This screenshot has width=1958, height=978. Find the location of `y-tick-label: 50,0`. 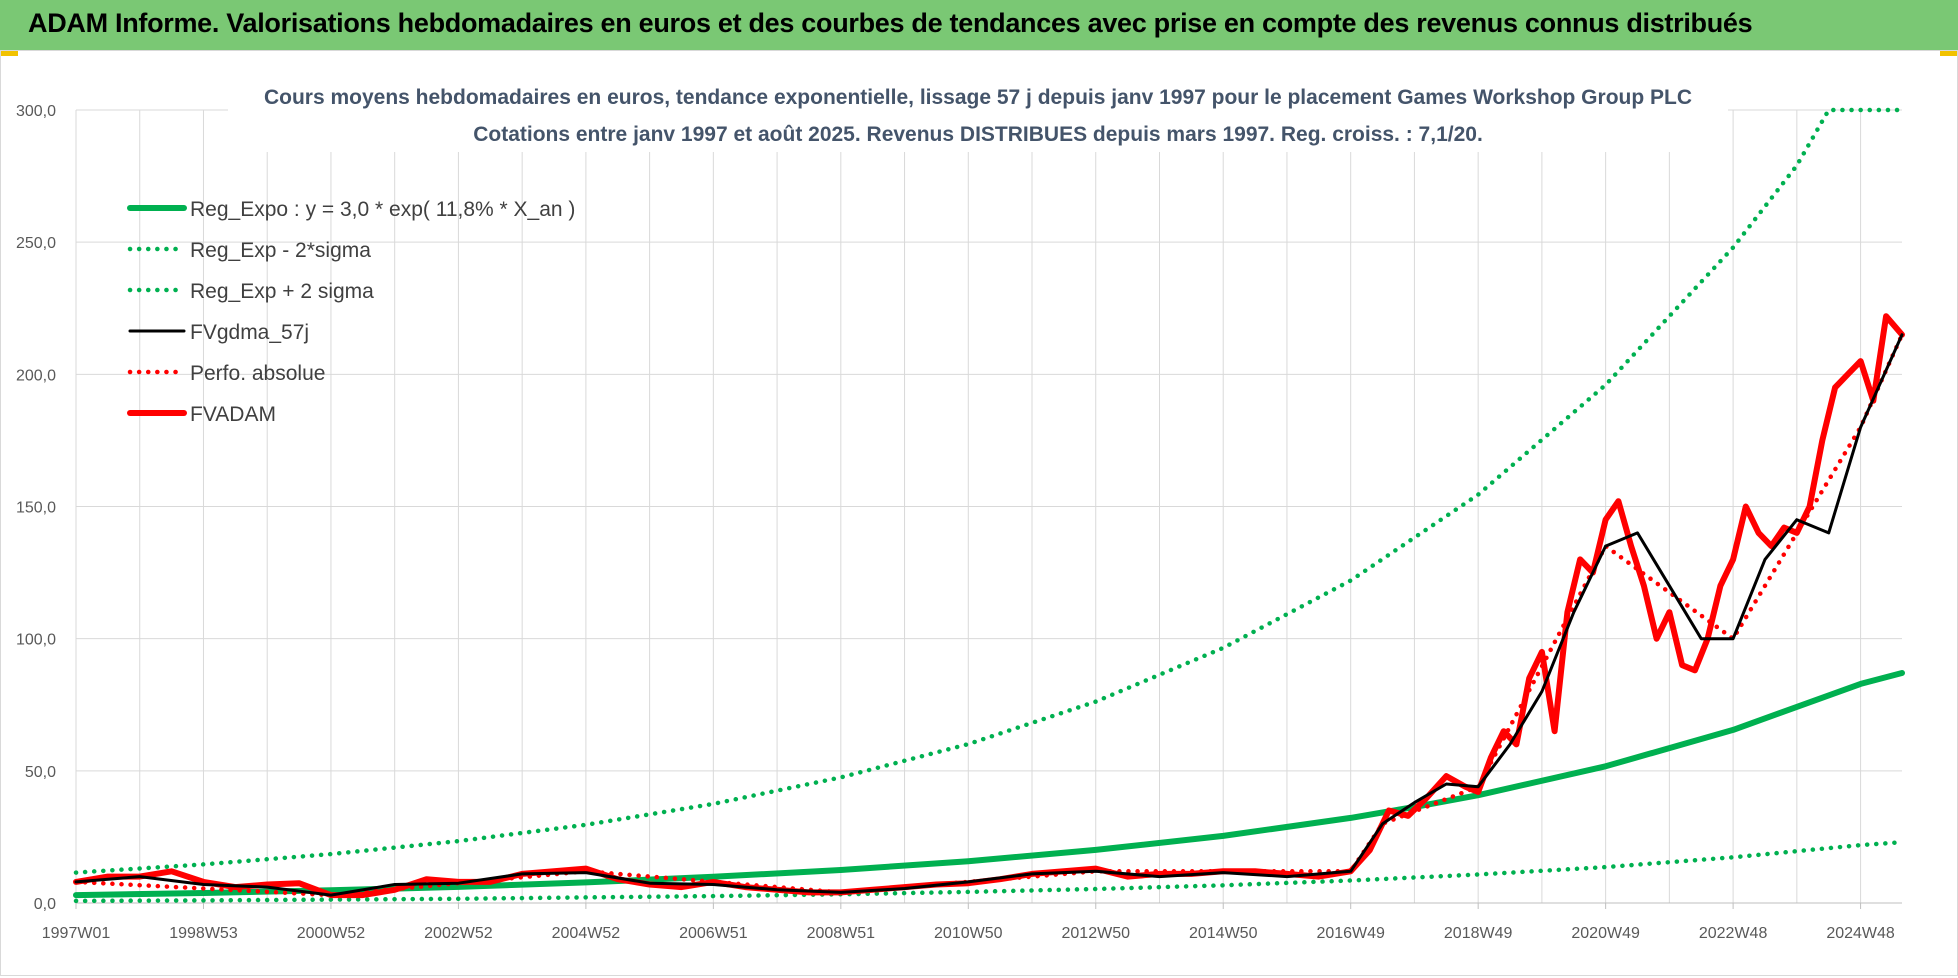

y-tick-label: 50,0 is located at coordinates (40, 772).